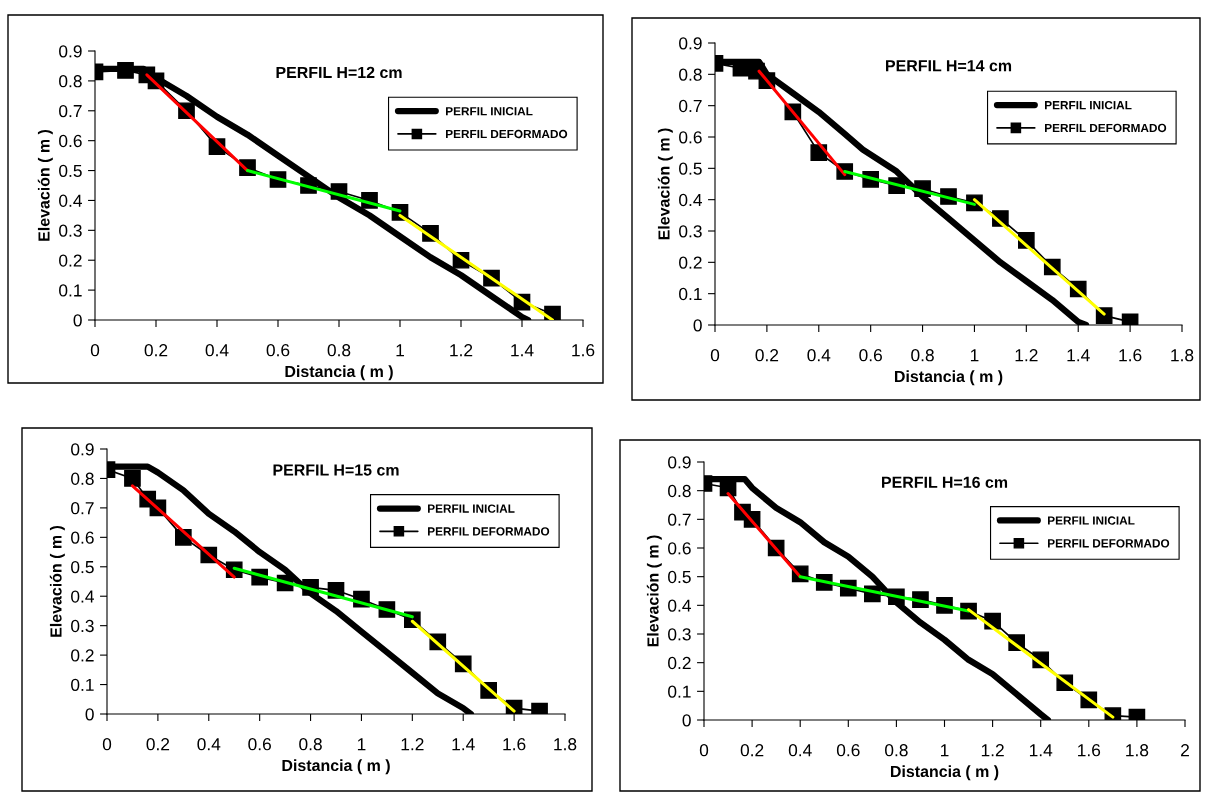  Describe the element at coordinates (945, 482) in the screenshot. I see `text: PERFIL H=16 cm` at that location.